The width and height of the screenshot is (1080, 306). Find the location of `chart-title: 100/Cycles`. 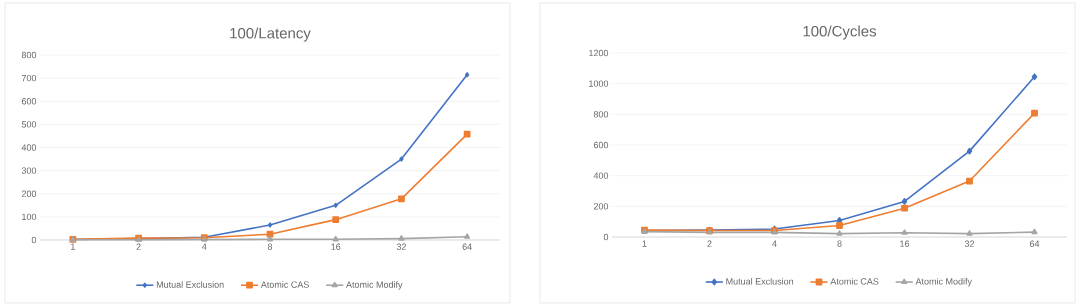

chart-title: 100/Cycles is located at coordinates (840, 32).